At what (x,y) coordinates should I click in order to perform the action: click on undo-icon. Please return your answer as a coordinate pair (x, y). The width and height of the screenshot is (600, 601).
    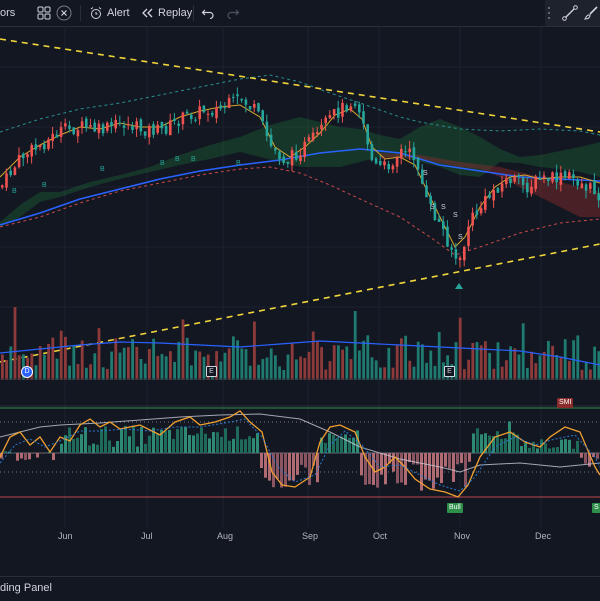
    Looking at the image, I should click on (208, 13).